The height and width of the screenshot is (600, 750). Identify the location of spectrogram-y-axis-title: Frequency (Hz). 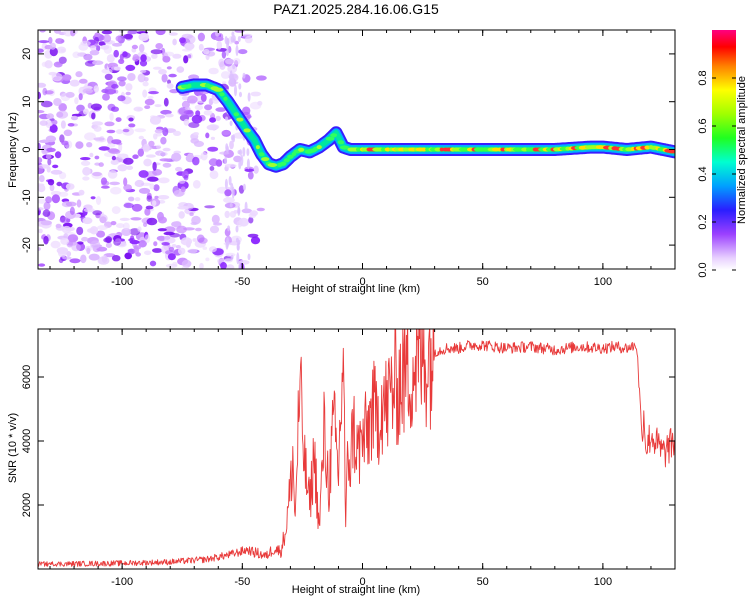
(13, 150).